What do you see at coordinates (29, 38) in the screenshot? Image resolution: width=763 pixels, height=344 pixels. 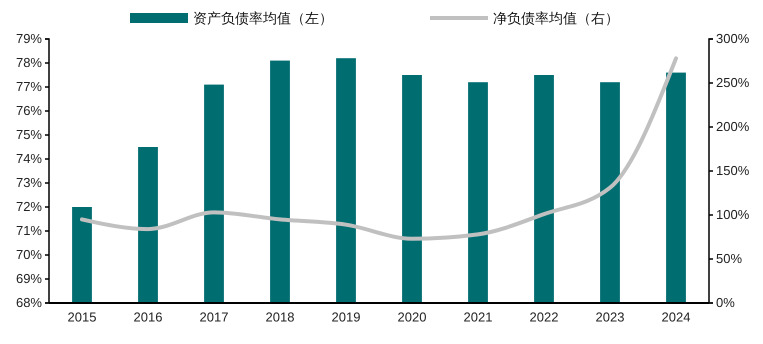 I see `y-tick-label: 79%` at bounding box center [29, 38].